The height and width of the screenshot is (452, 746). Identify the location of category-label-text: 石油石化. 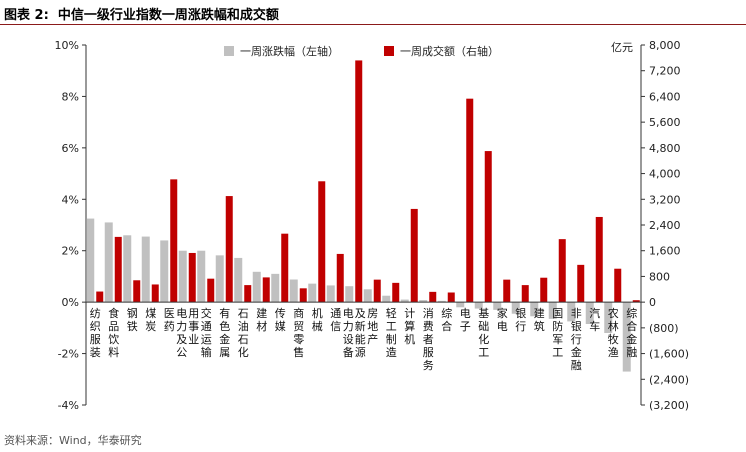
(243, 333).